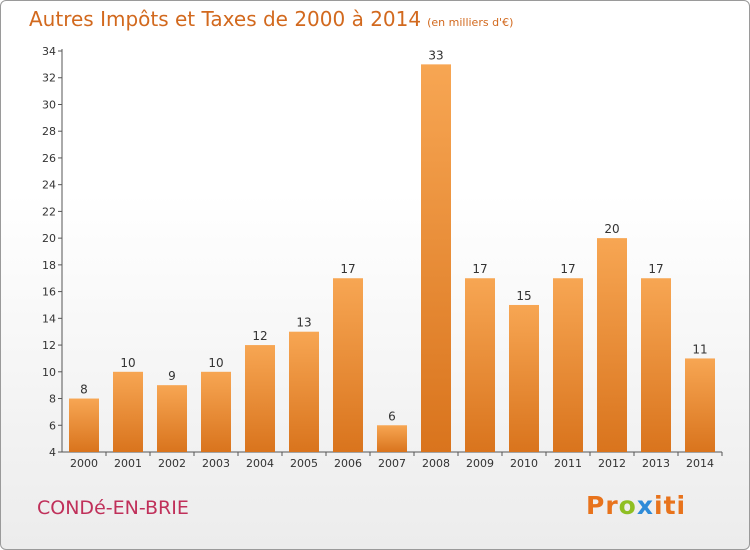 Image resolution: width=750 pixels, height=550 pixels. What do you see at coordinates (670, 505) in the screenshot?
I see `logo-letter: t` at bounding box center [670, 505].